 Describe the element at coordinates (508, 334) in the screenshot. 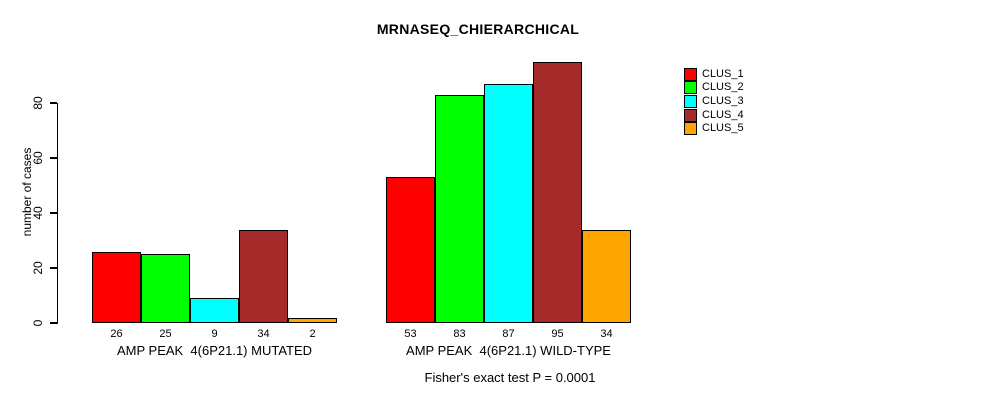

I see `bar-value-label: 87` at that location.